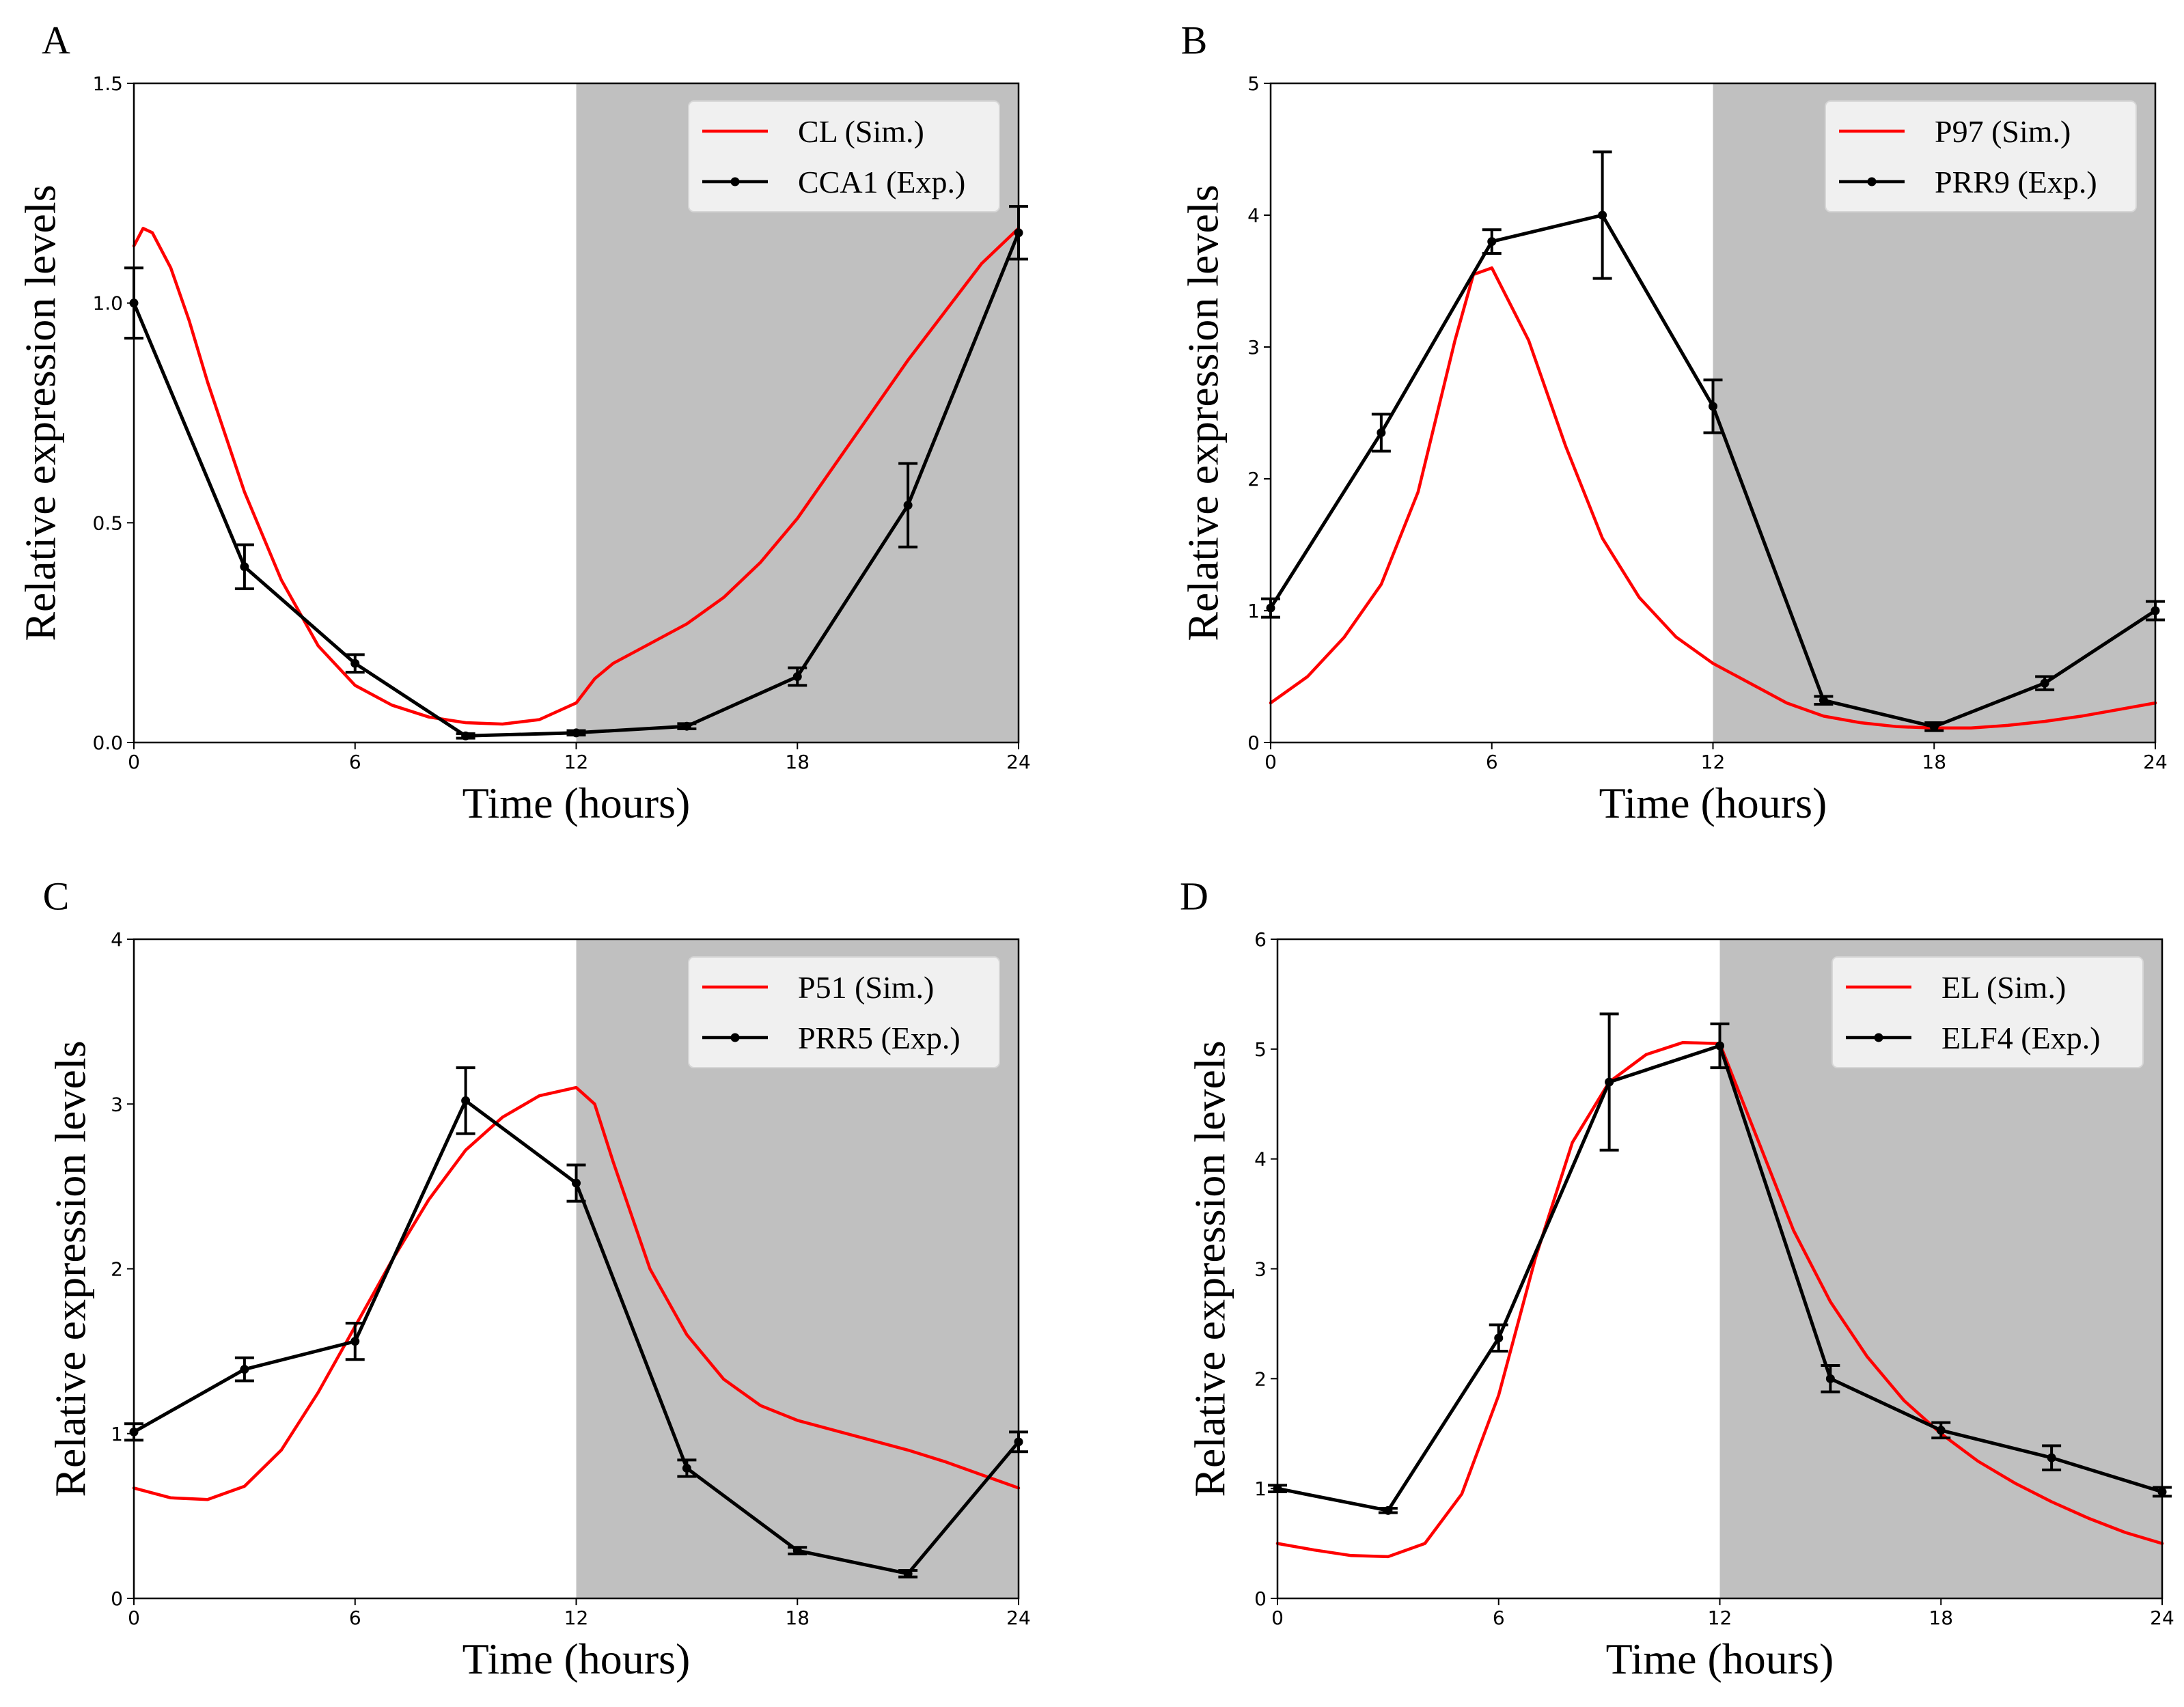 The image size is (2184, 1707). I want to click on panel-letter: B, so click(1194, 40).